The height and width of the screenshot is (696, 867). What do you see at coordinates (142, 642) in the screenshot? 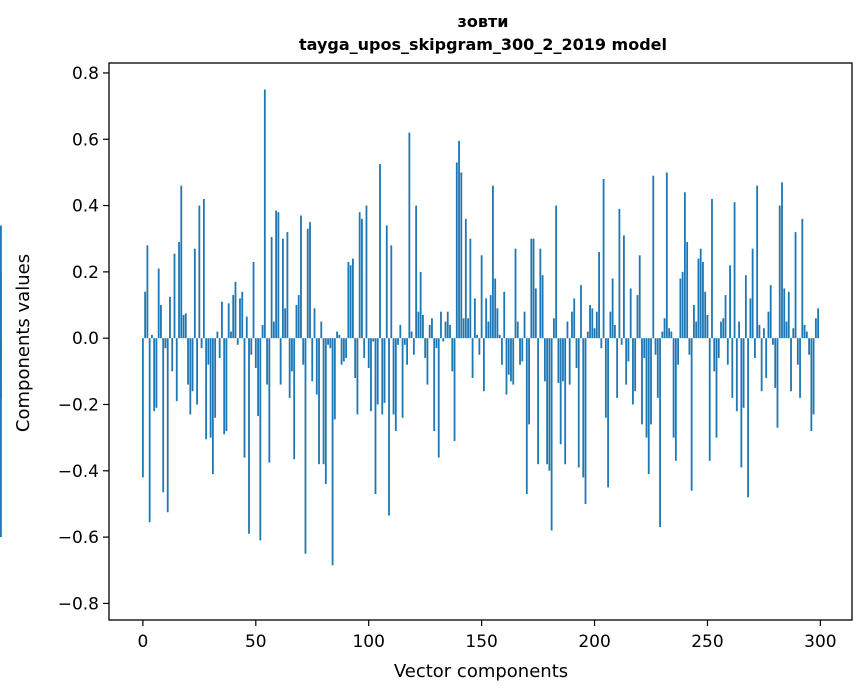
I see `x-tick-label: 0` at bounding box center [142, 642].